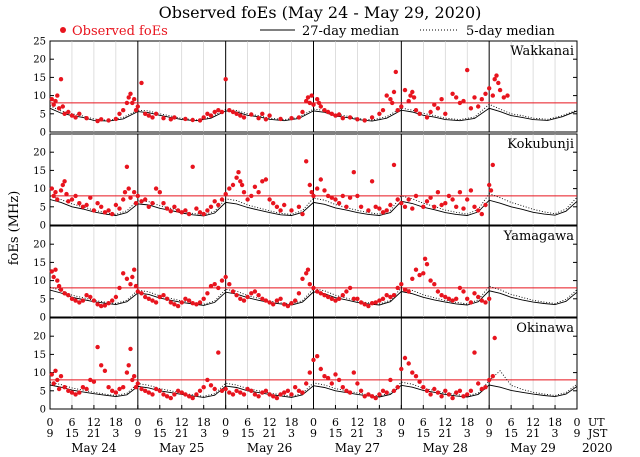 The image size is (640, 457). I want to click on jst-tick-label: 3, so click(467, 433).